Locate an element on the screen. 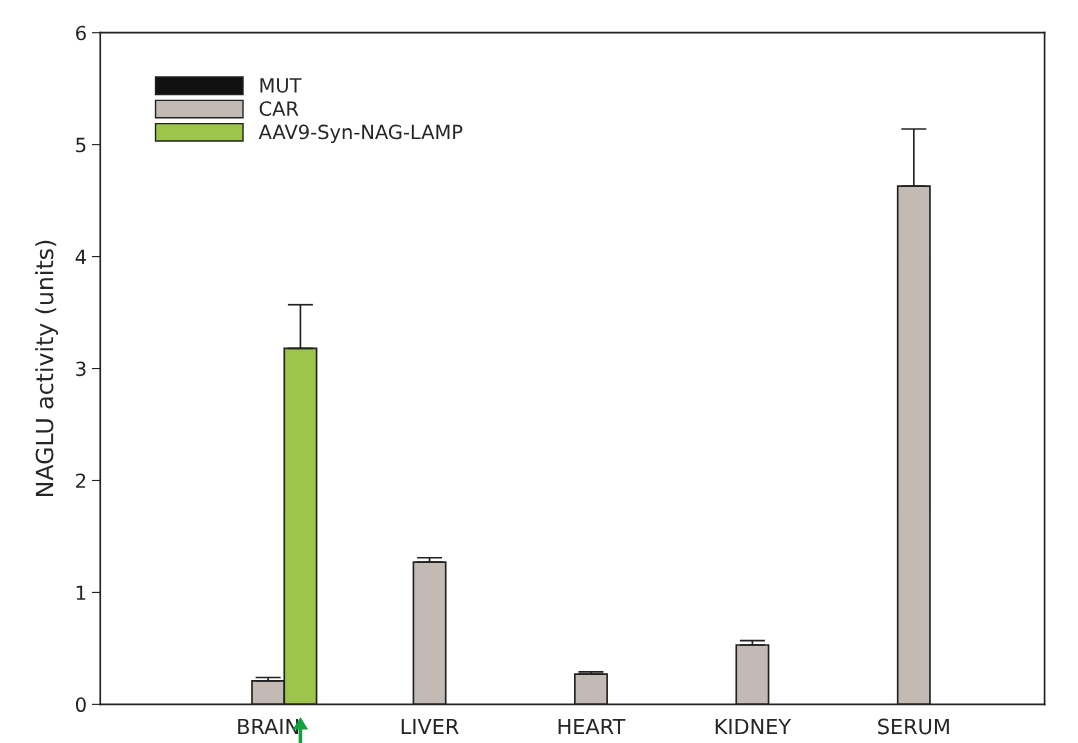  y-tick-label: 5 is located at coordinates (81, 145).